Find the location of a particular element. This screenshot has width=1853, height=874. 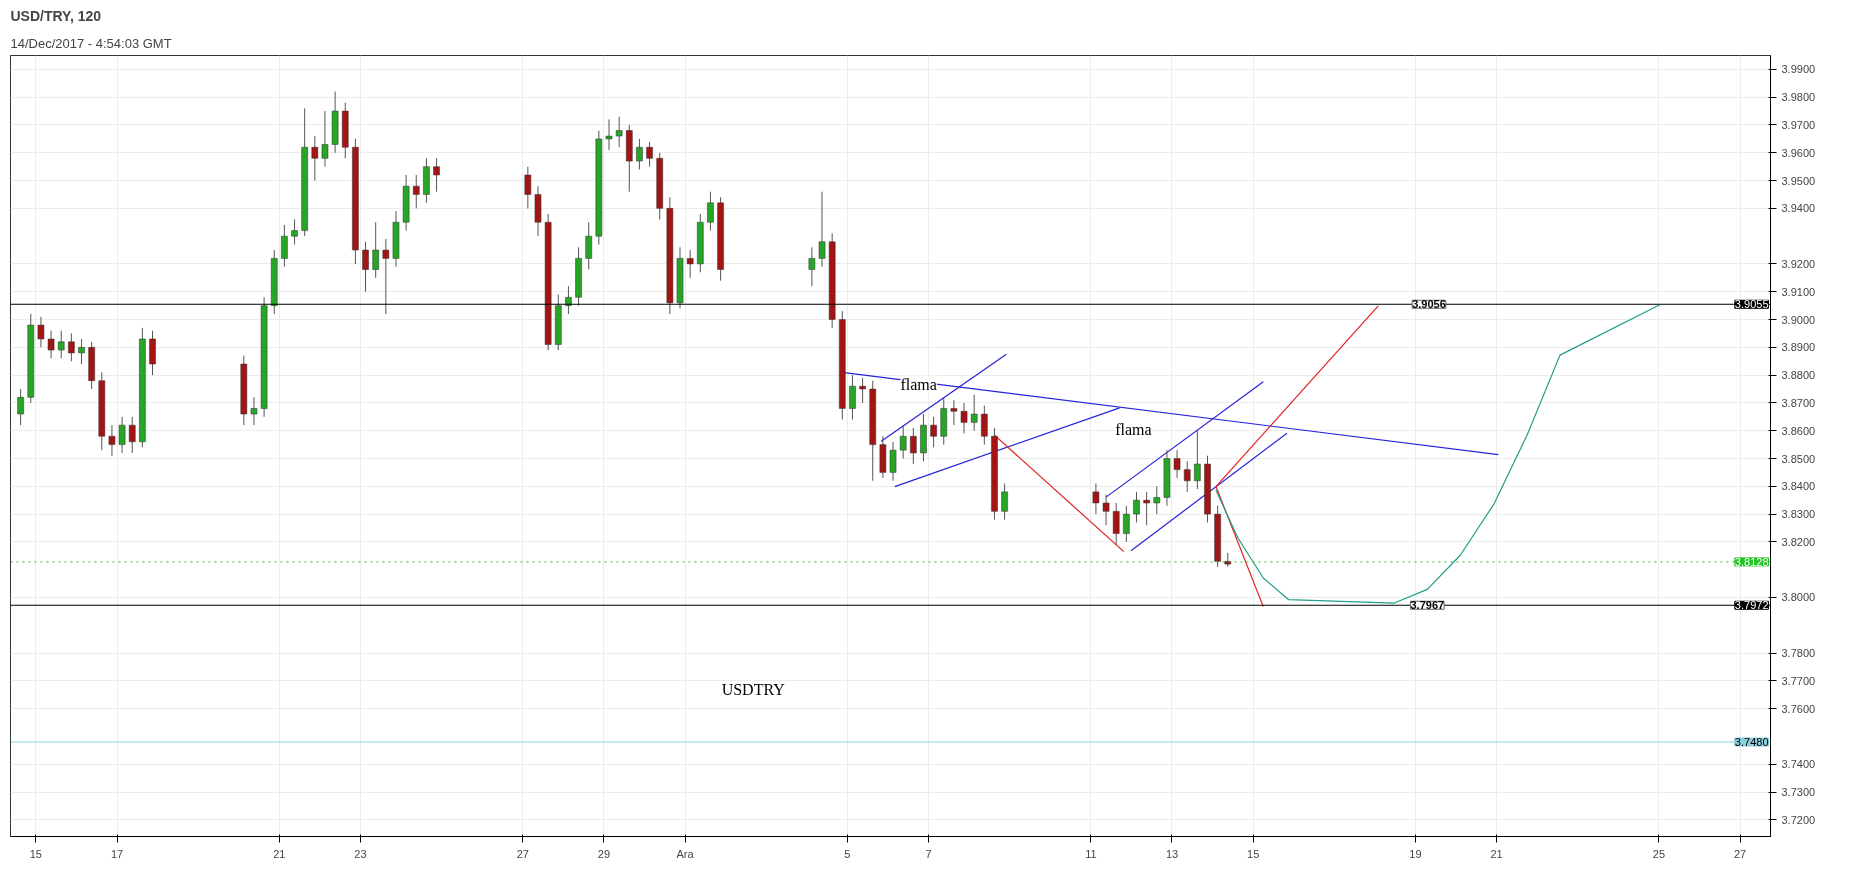

y-tick-label: 3.9000 is located at coordinates (1798, 319).